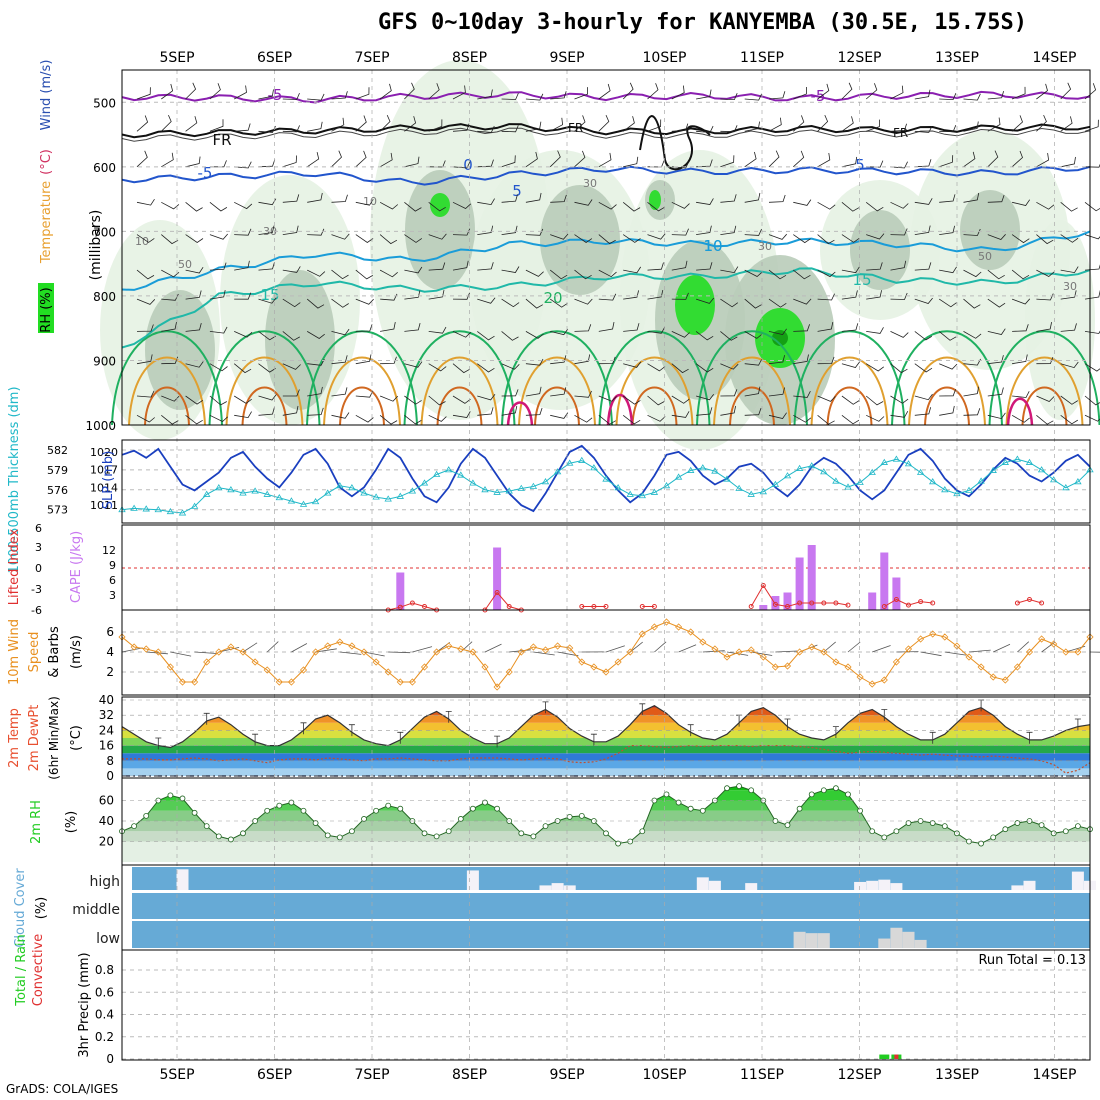  Describe the element at coordinates (665, 58) in the screenshot. I see `x-tick-label-top: 10SEP` at that location.